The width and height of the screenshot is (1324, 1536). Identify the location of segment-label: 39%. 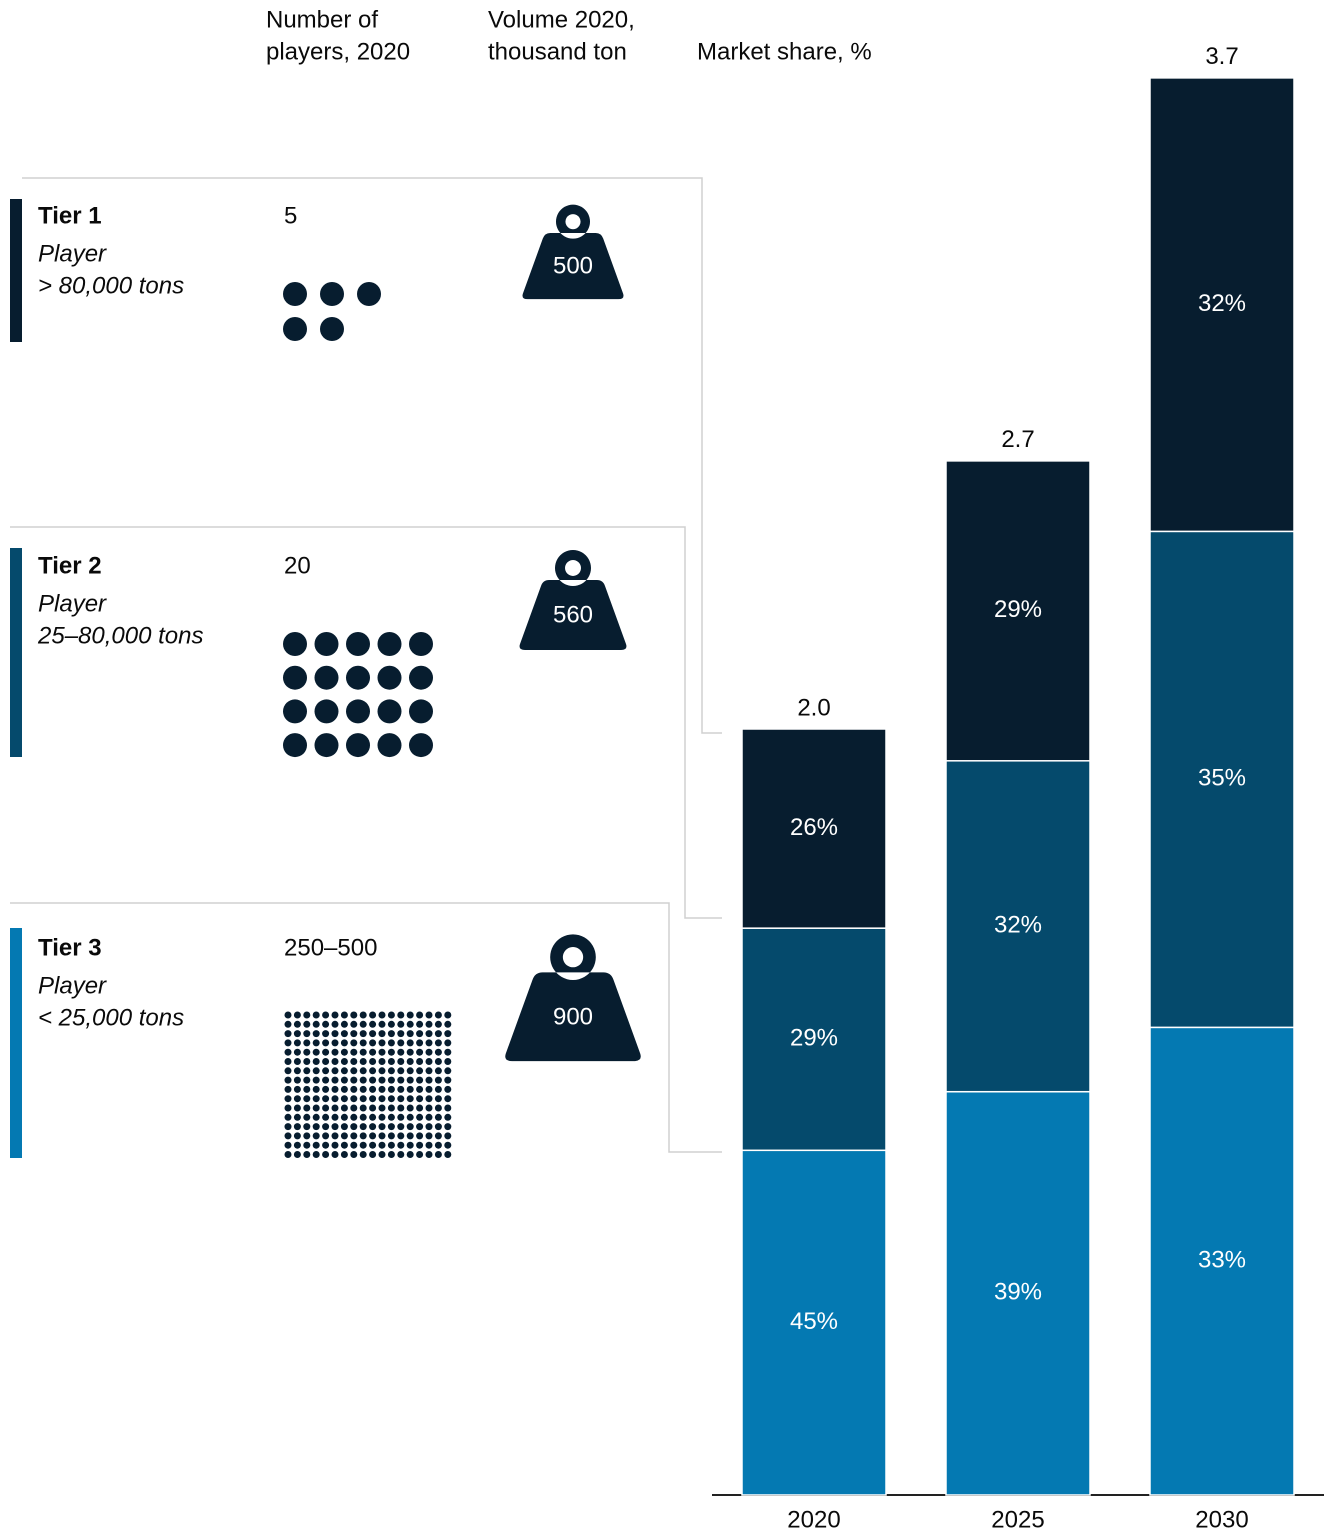
(1018, 1292).